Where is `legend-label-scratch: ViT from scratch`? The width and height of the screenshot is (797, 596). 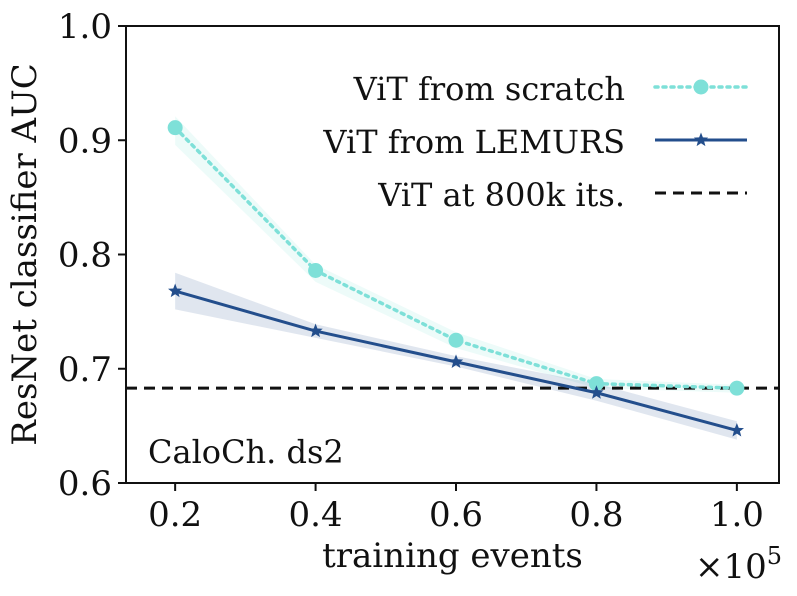 legend-label-scratch: ViT from scratch is located at coordinates (489, 89).